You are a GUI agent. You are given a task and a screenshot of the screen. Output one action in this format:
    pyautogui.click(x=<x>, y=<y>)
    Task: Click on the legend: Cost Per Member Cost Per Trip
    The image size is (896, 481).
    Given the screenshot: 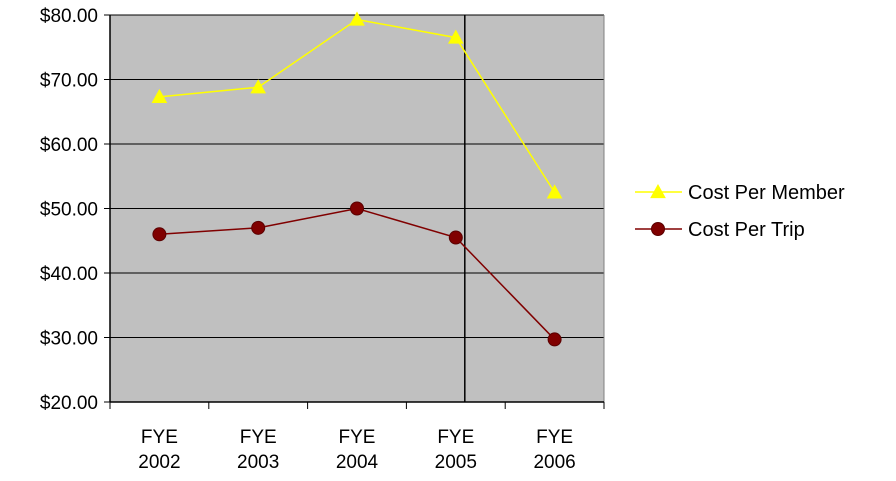 What is the action you would take?
    pyautogui.click(x=740, y=211)
    